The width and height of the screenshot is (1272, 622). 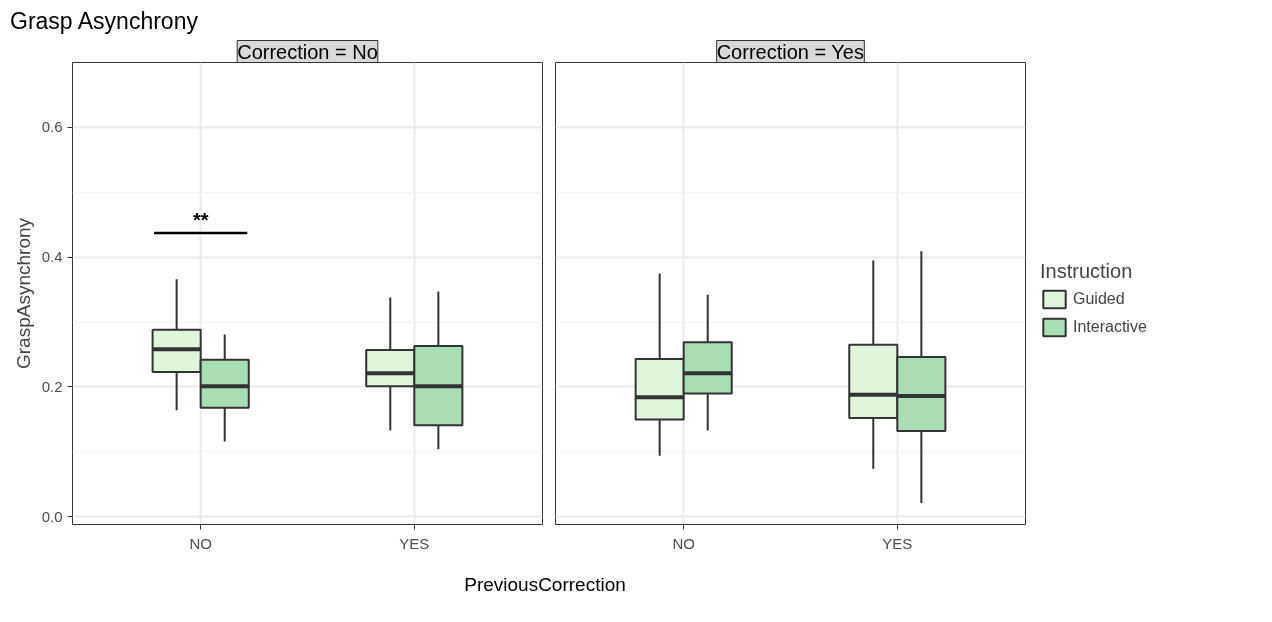 What do you see at coordinates (1087, 271) in the screenshot?
I see `legend-title: Instruction` at bounding box center [1087, 271].